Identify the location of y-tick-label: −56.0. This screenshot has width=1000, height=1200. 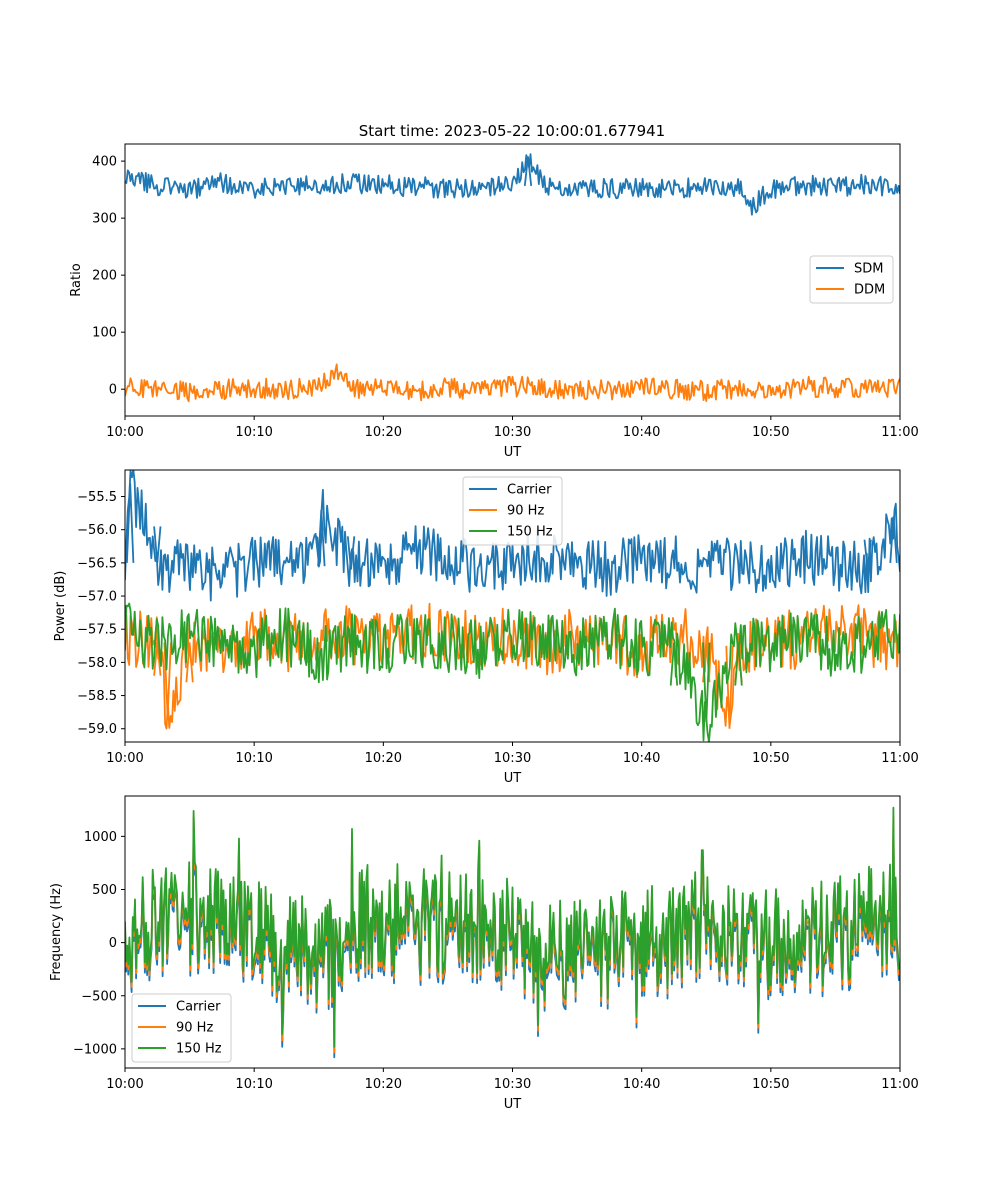
(97, 530).